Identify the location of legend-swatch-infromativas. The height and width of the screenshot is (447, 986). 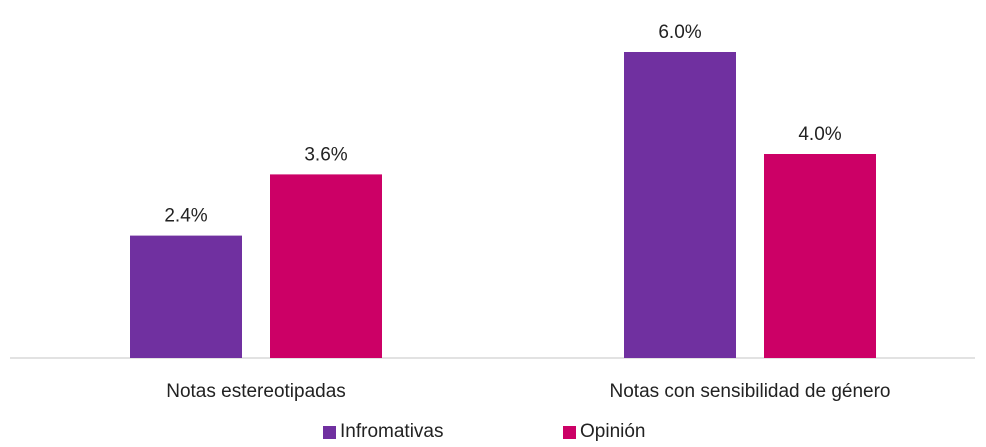
(329, 432).